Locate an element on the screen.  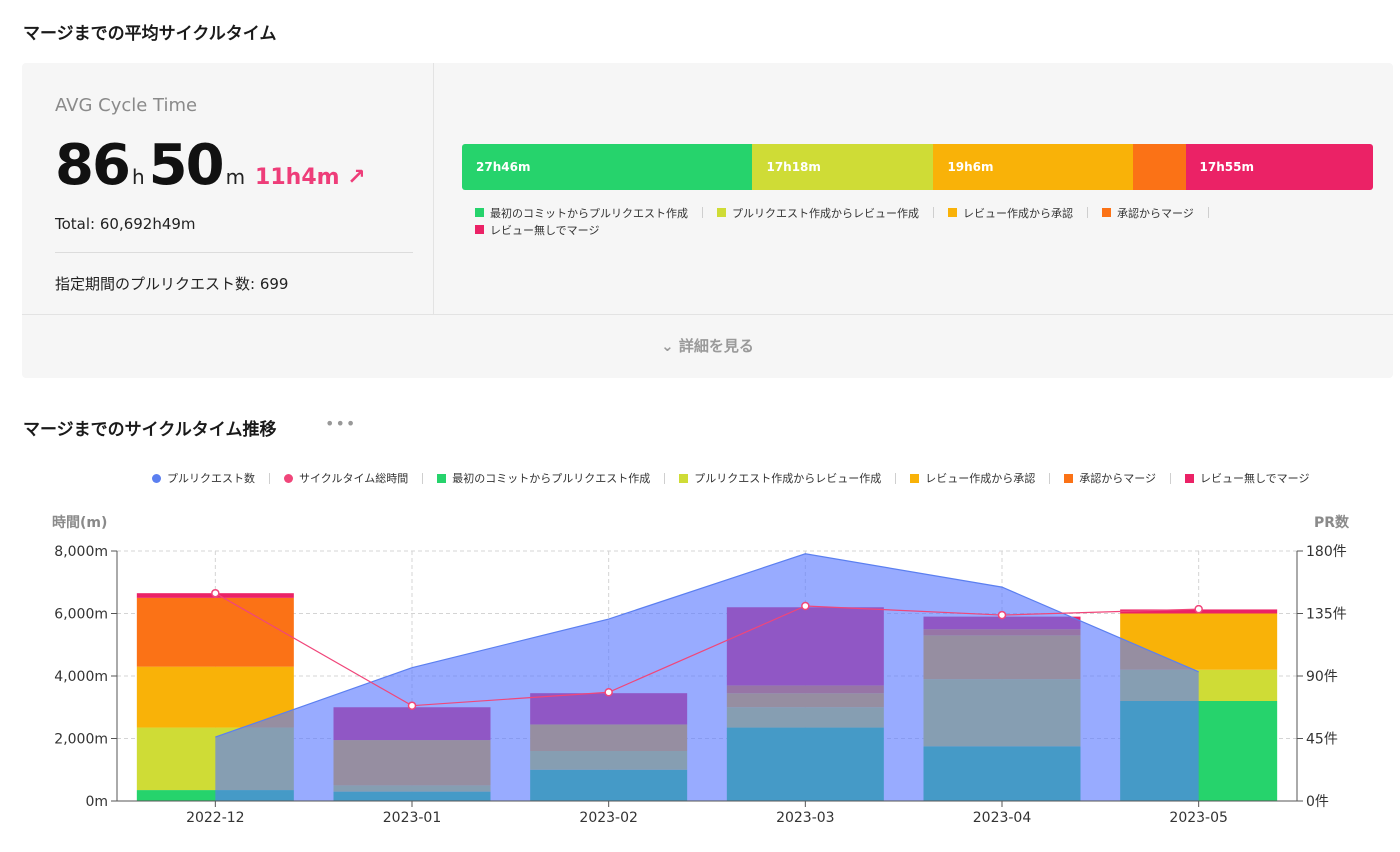
total-time: Total: 60,692h49m is located at coordinates (125, 224).